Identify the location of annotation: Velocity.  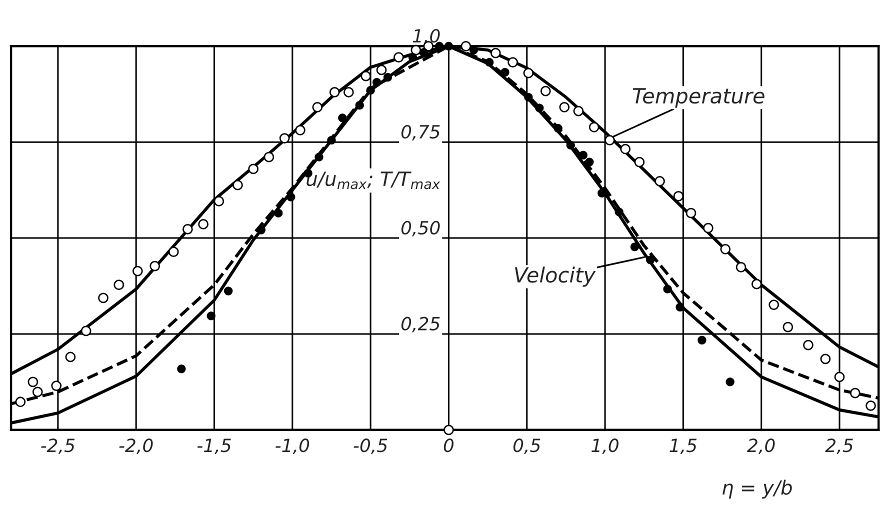
(555, 276).